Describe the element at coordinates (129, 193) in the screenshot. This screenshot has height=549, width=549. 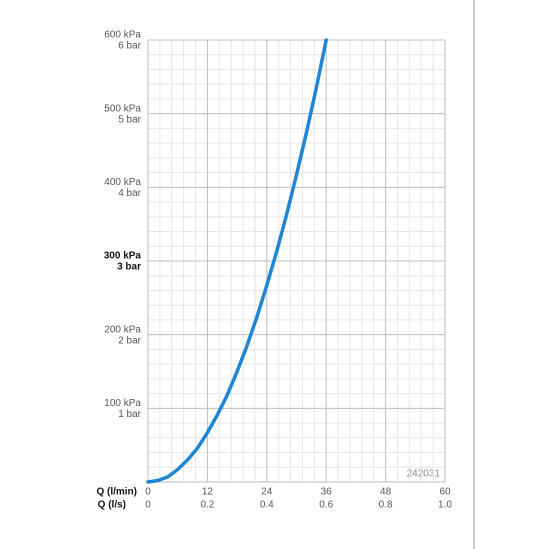
I see `y-bar-tick-label: 4 bar` at that location.